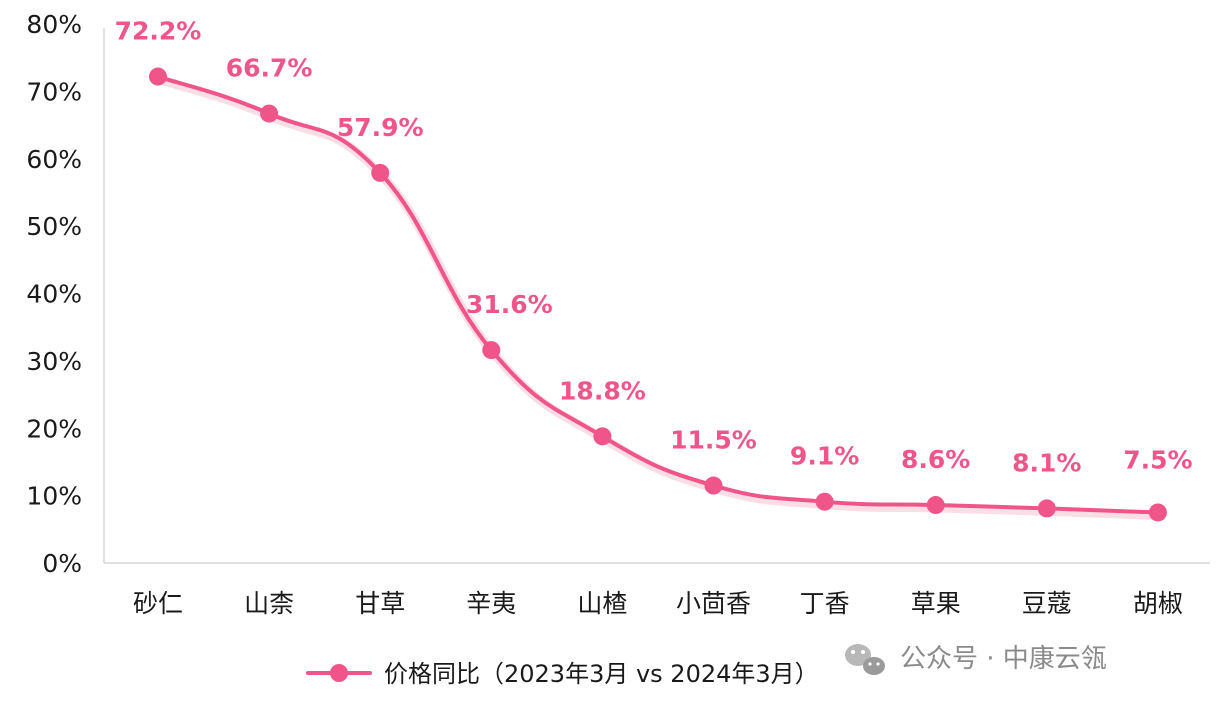 The width and height of the screenshot is (1228, 708). I want to click on data-label: 8.1%, so click(1046, 462).